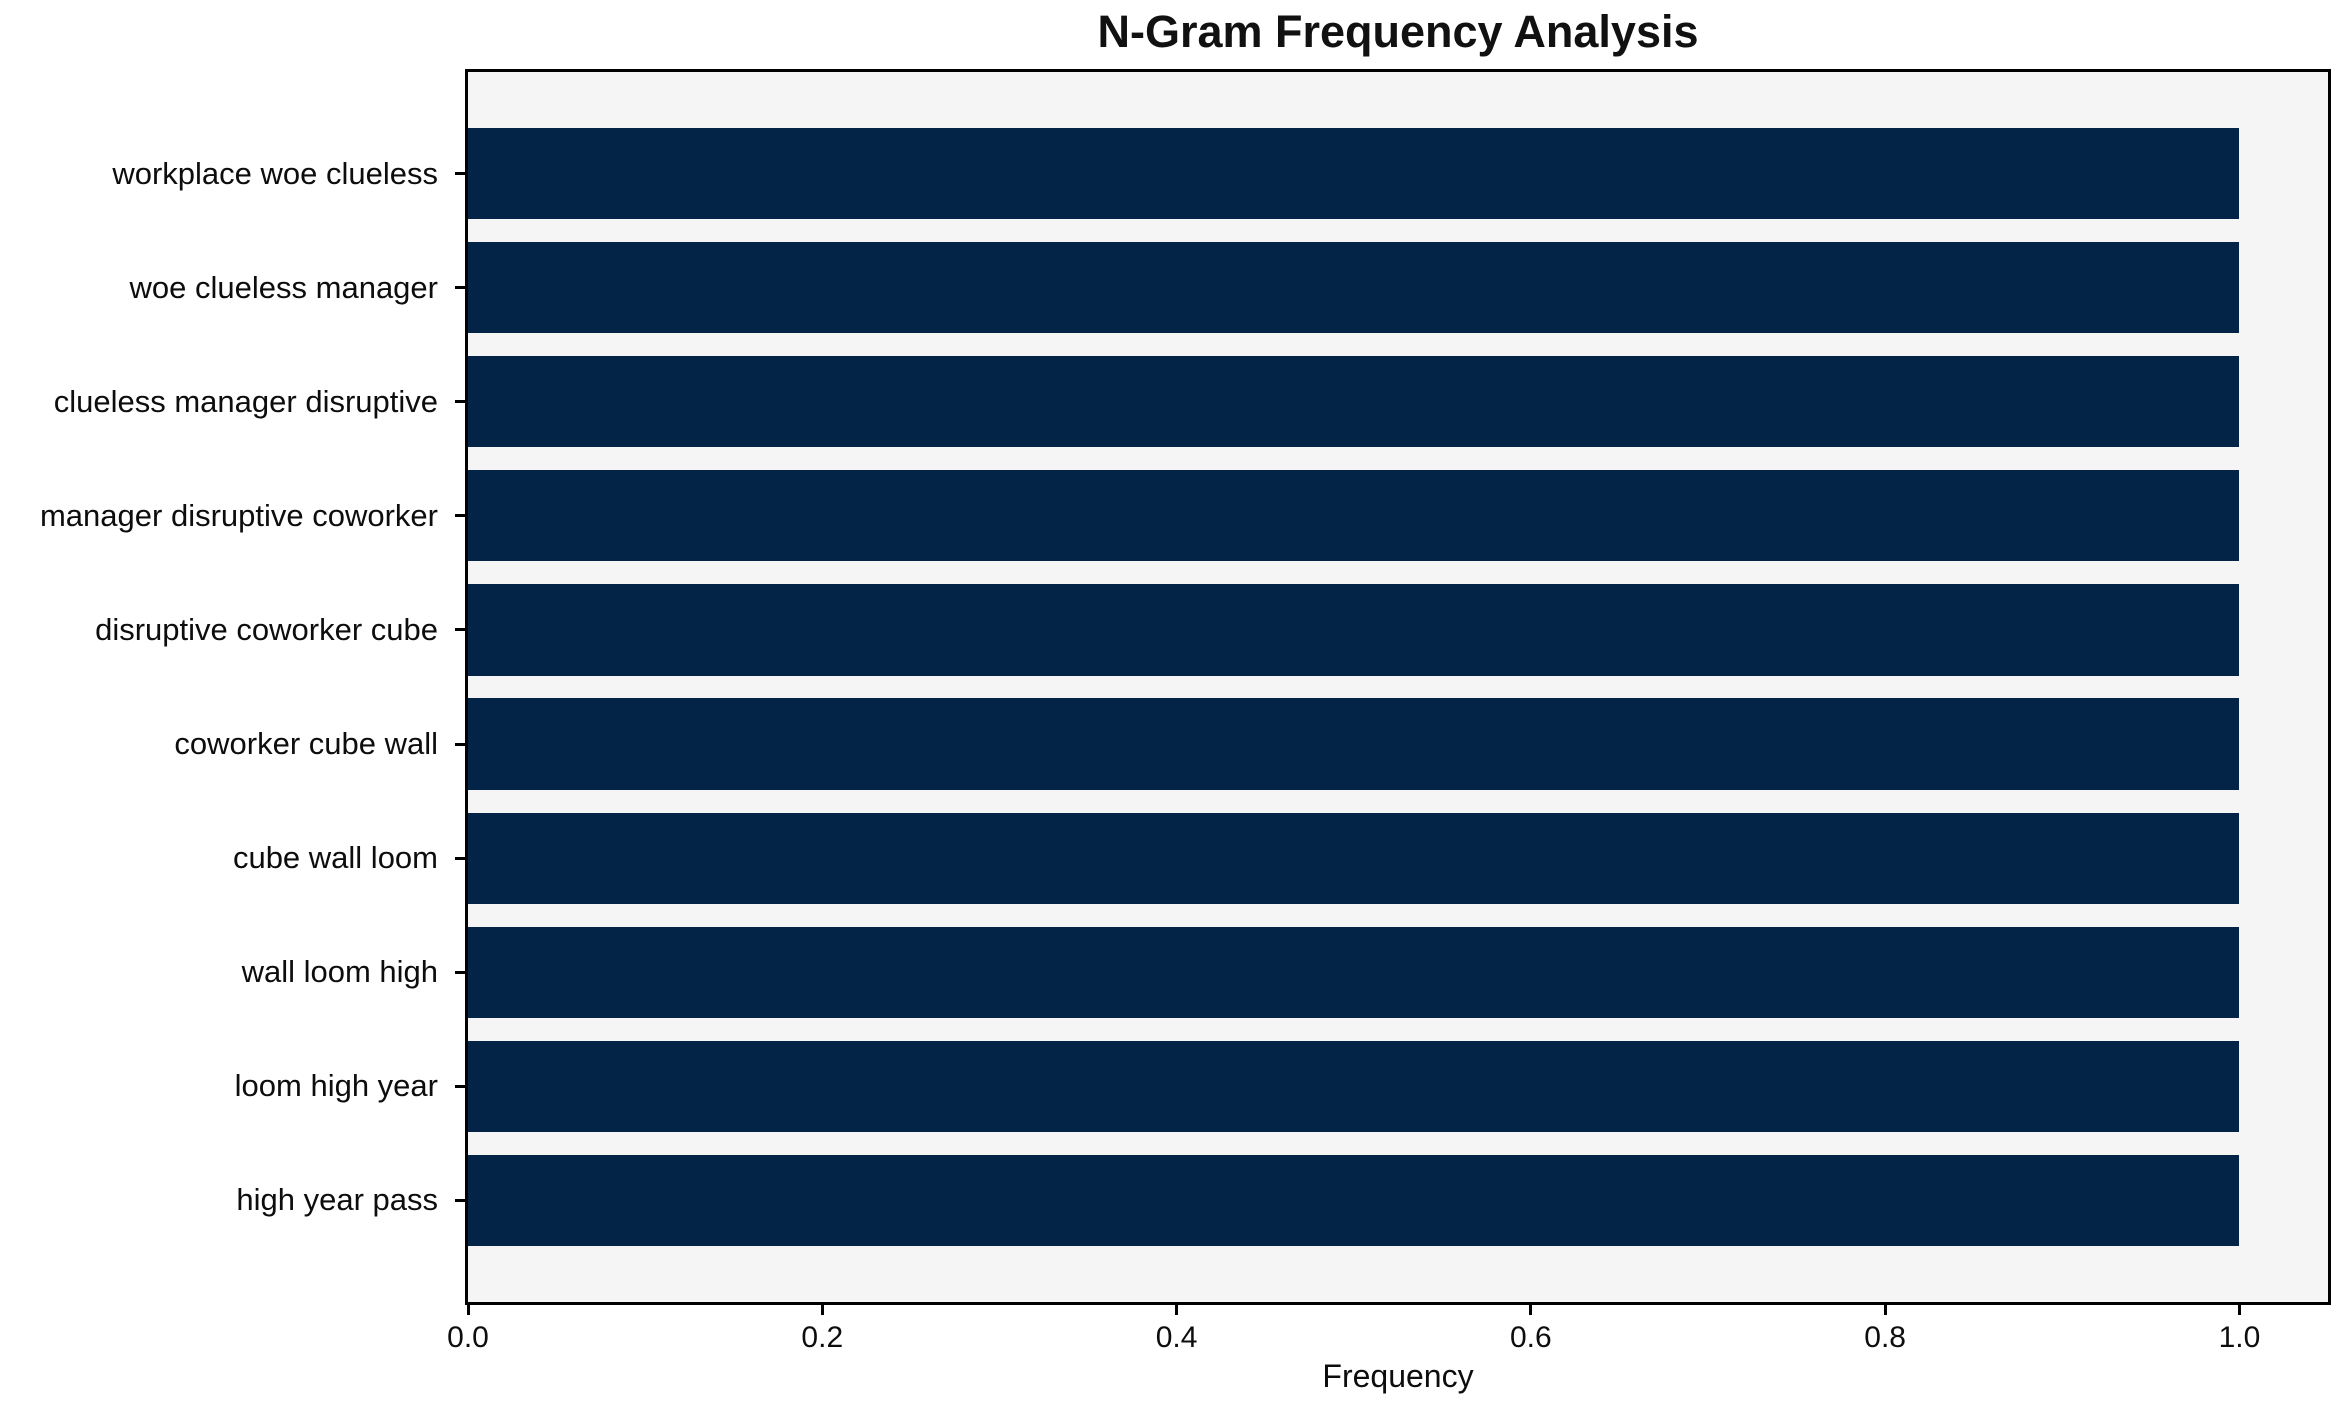  What do you see at coordinates (335, 858) in the screenshot?
I see `y-axis-tick-label: cube wall loom` at bounding box center [335, 858].